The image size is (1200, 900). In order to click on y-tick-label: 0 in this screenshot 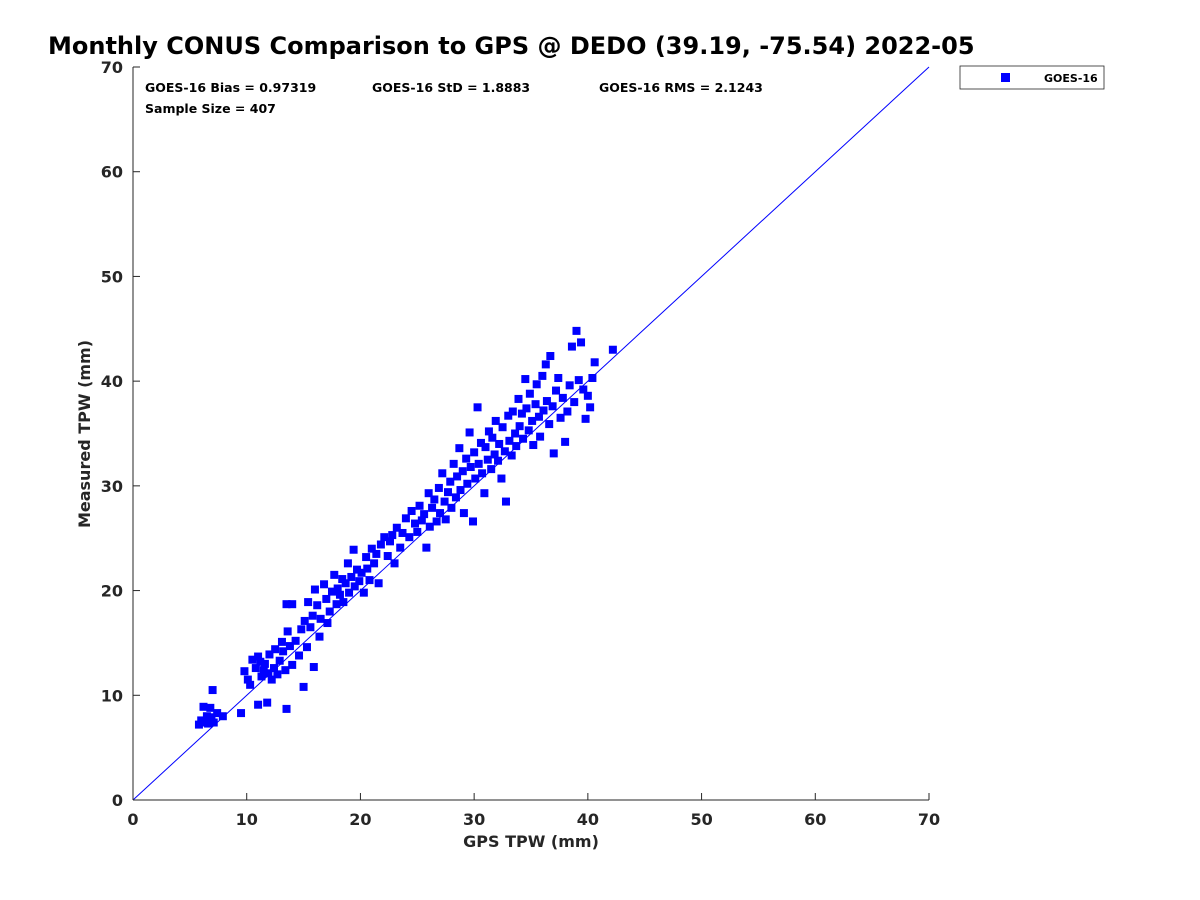, I will do `click(117, 800)`.